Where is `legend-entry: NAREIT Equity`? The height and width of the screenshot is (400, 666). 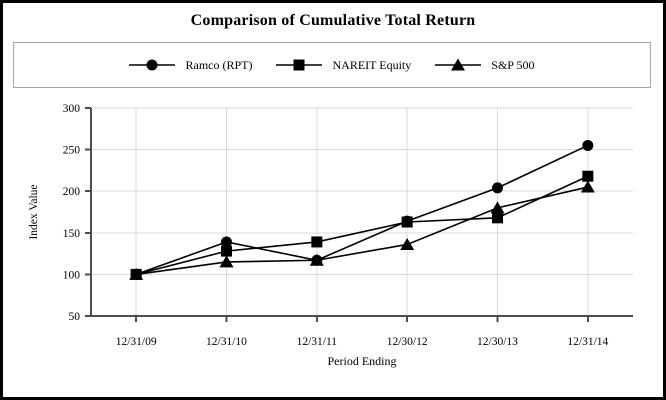 legend-entry: NAREIT Equity is located at coordinates (343, 65).